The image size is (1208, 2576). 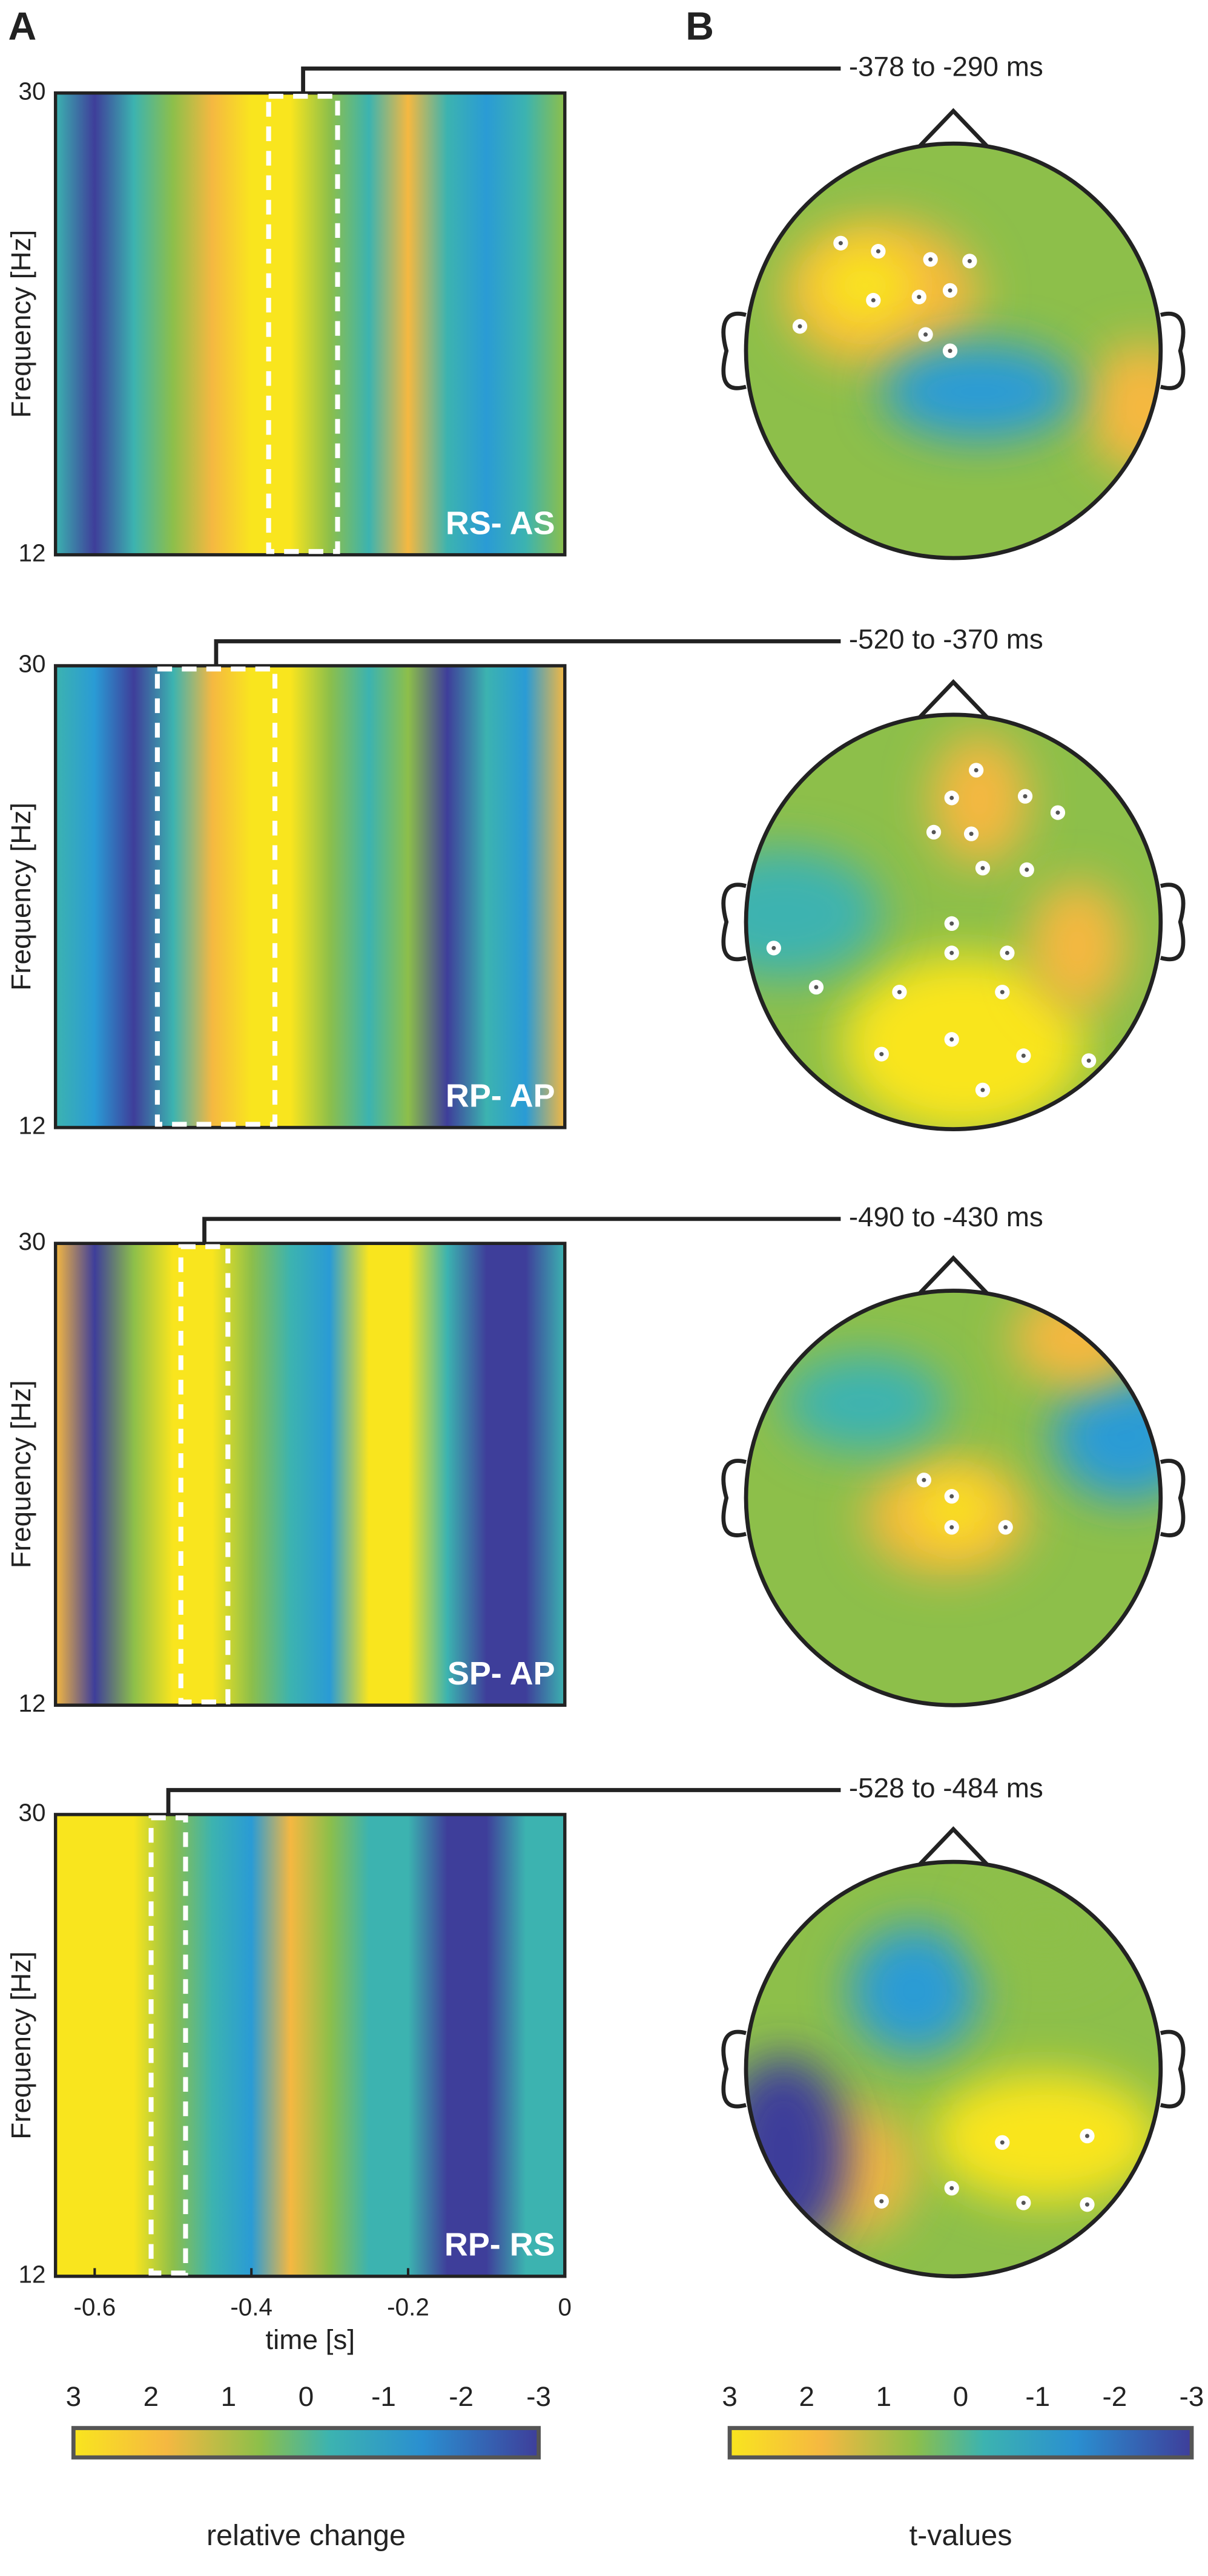 What do you see at coordinates (946, 639) in the screenshot?
I see `window-label: -520 to -370 ms` at bounding box center [946, 639].